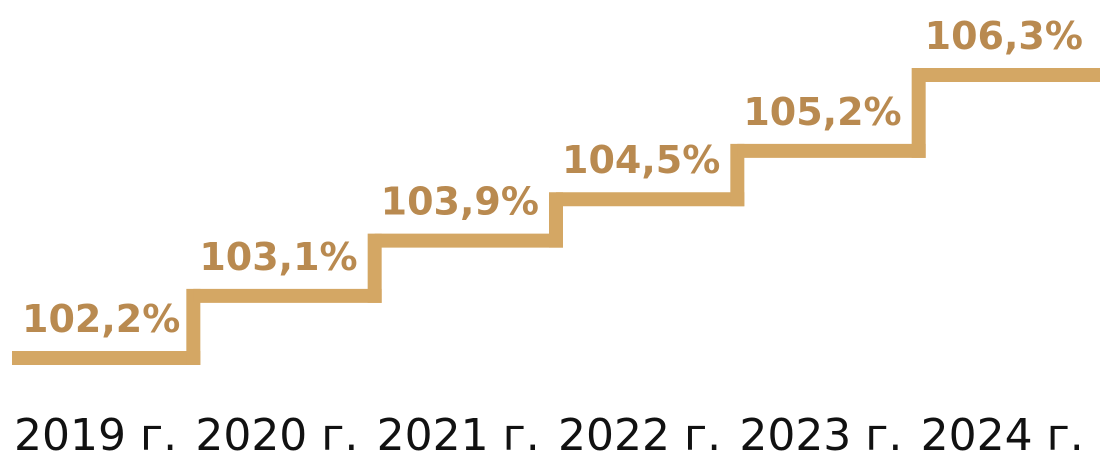 The image size is (1104, 458). Describe the element at coordinates (101, 319) in the screenshot. I see `value-label: 102,2%` at that location.